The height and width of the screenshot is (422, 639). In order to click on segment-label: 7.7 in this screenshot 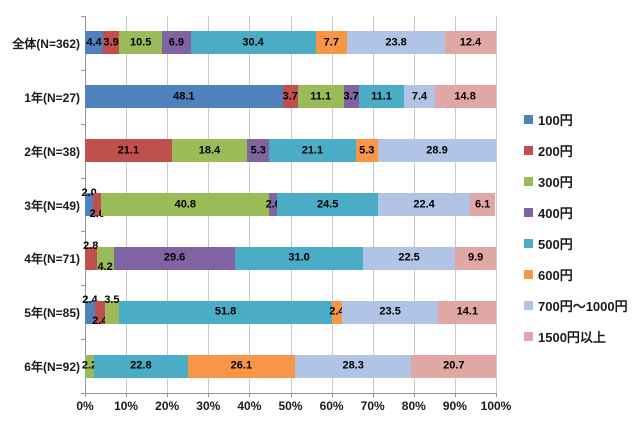, I will do `click(331, 42)`.